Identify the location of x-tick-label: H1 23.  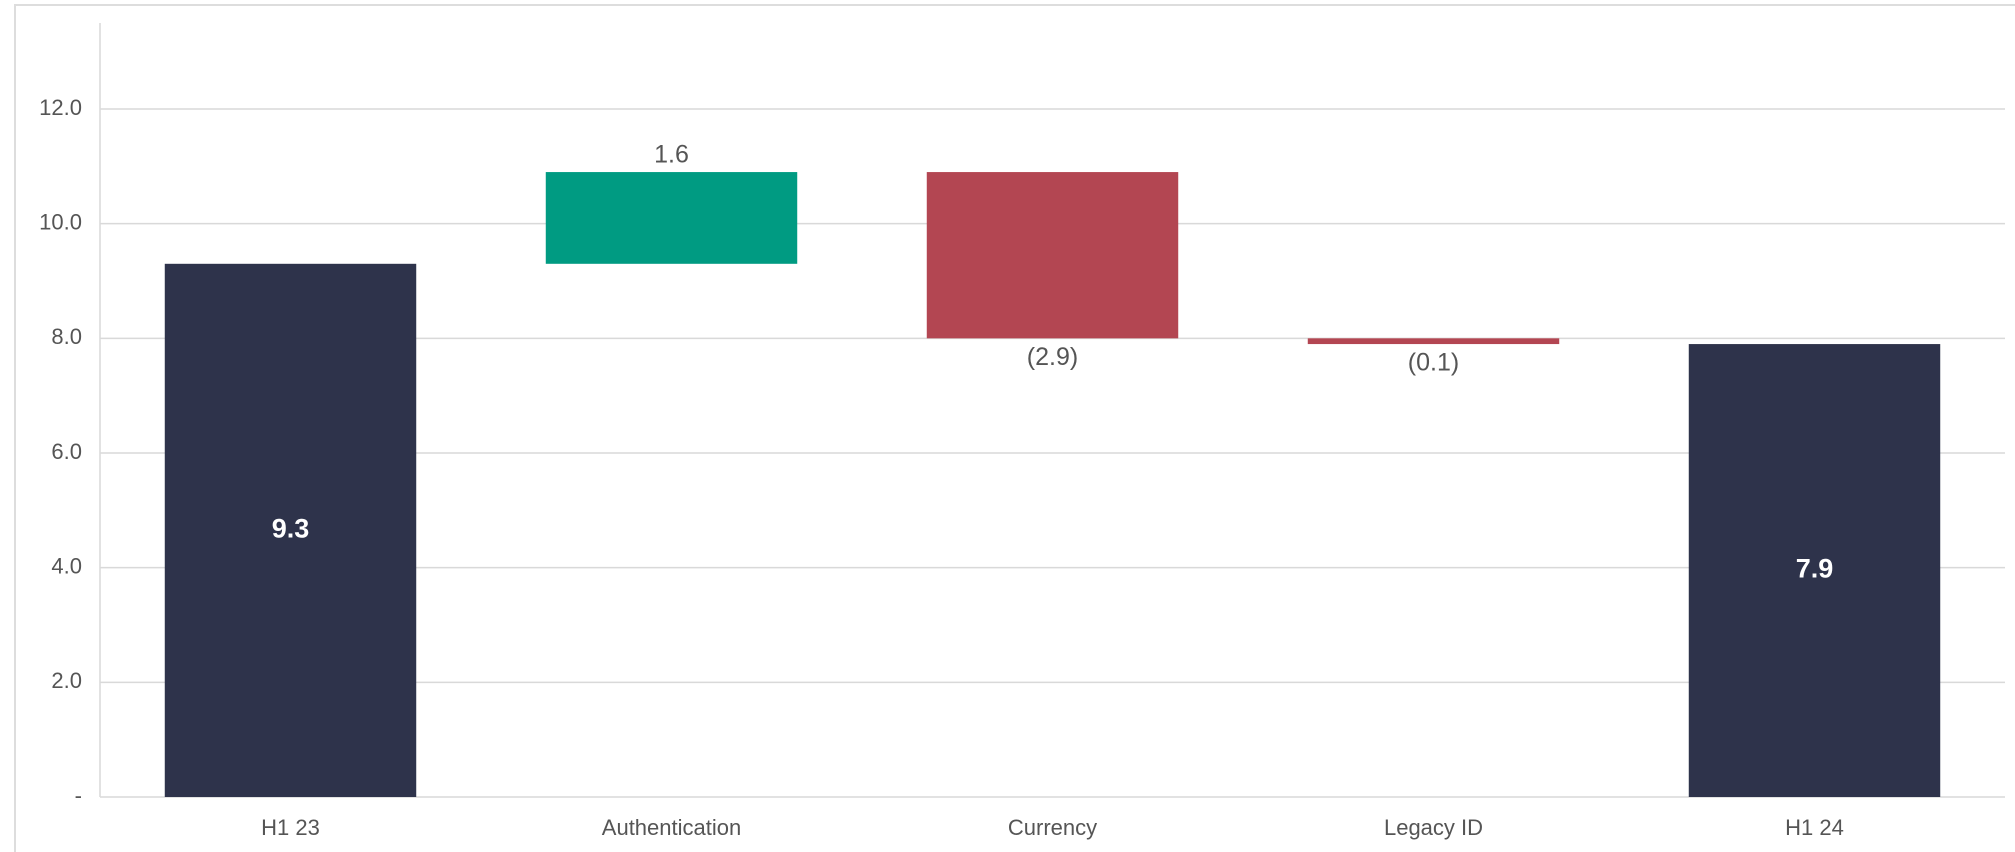
(290, 827).